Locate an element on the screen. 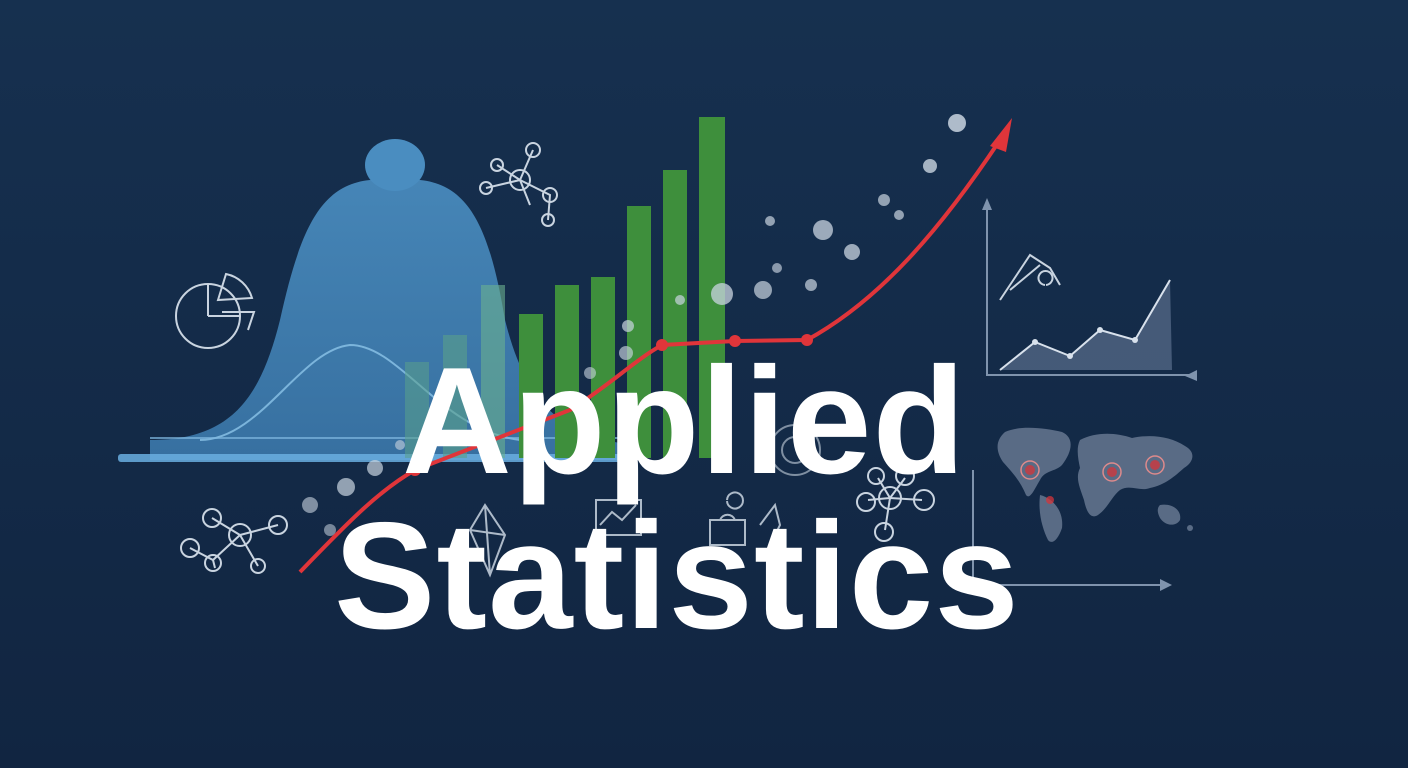 This screenshot has width=1408, height=768. bar-chart-graphic is located at coordinates (565, 287).